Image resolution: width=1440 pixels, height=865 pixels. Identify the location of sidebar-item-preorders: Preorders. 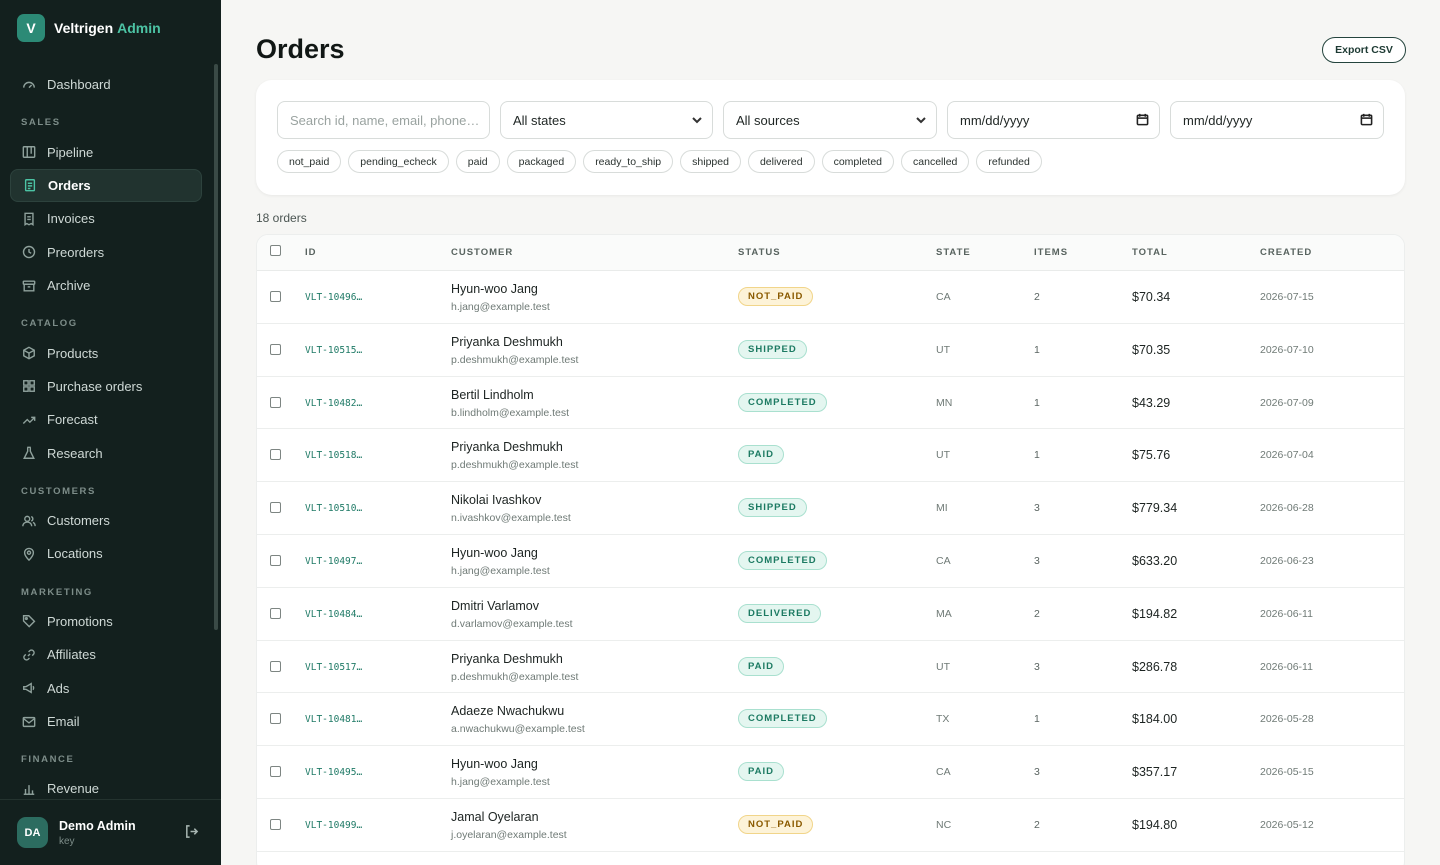
(106, 252).